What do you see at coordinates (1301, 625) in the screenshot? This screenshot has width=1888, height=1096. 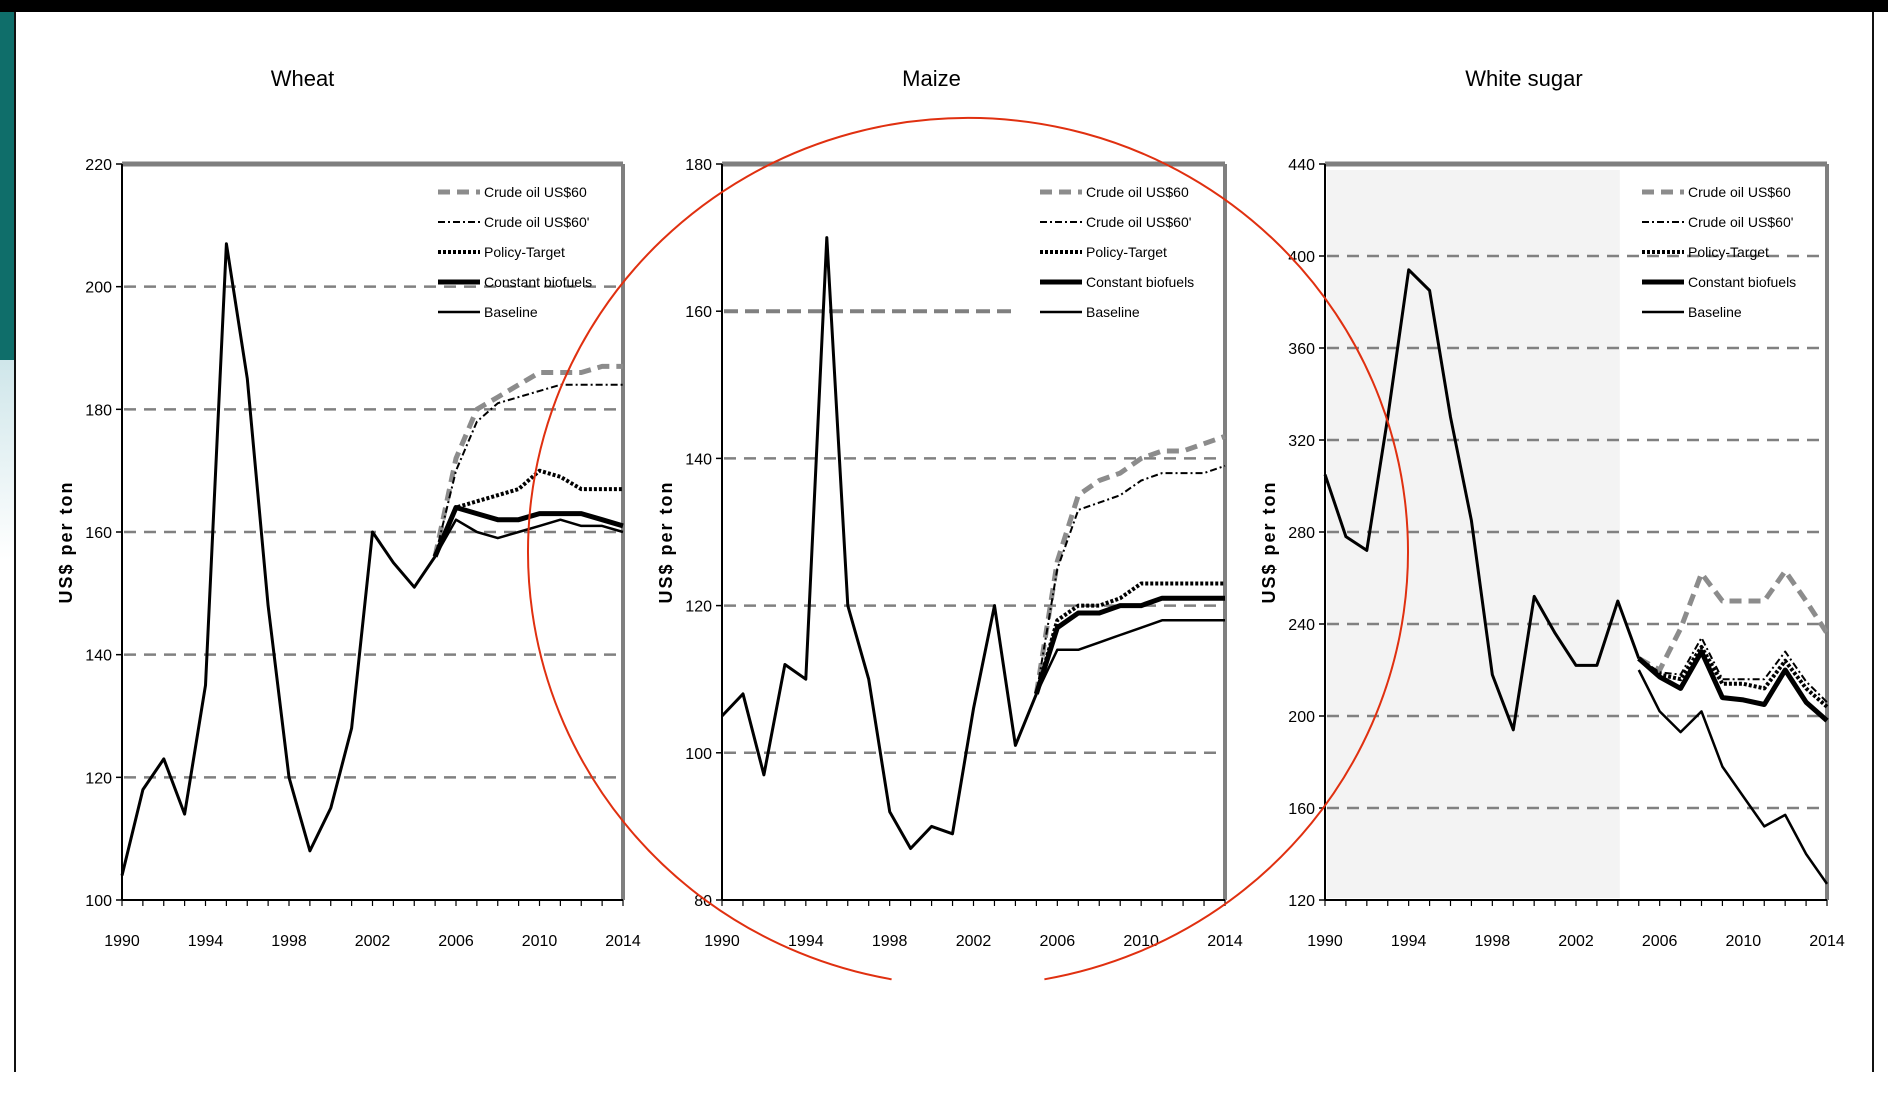 I see `y-tick-label: 240` at bounding box center [1301, 625].